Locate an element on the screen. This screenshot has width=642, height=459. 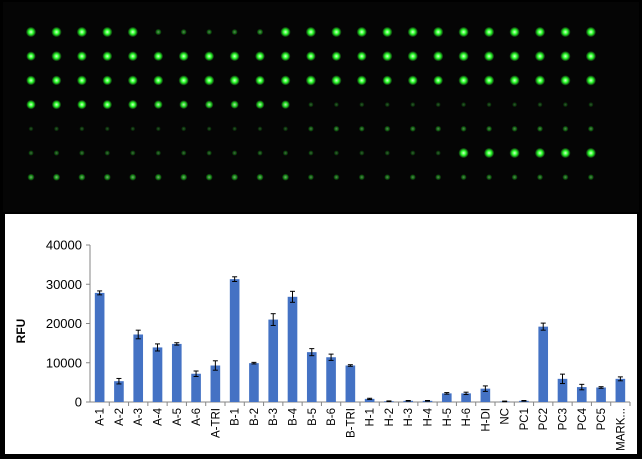
x-tick-label: A-3 is located at coordinates (139, 417).